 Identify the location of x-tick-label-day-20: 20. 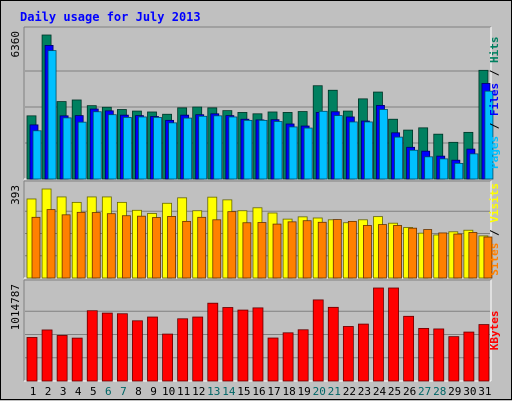
(319, 391).